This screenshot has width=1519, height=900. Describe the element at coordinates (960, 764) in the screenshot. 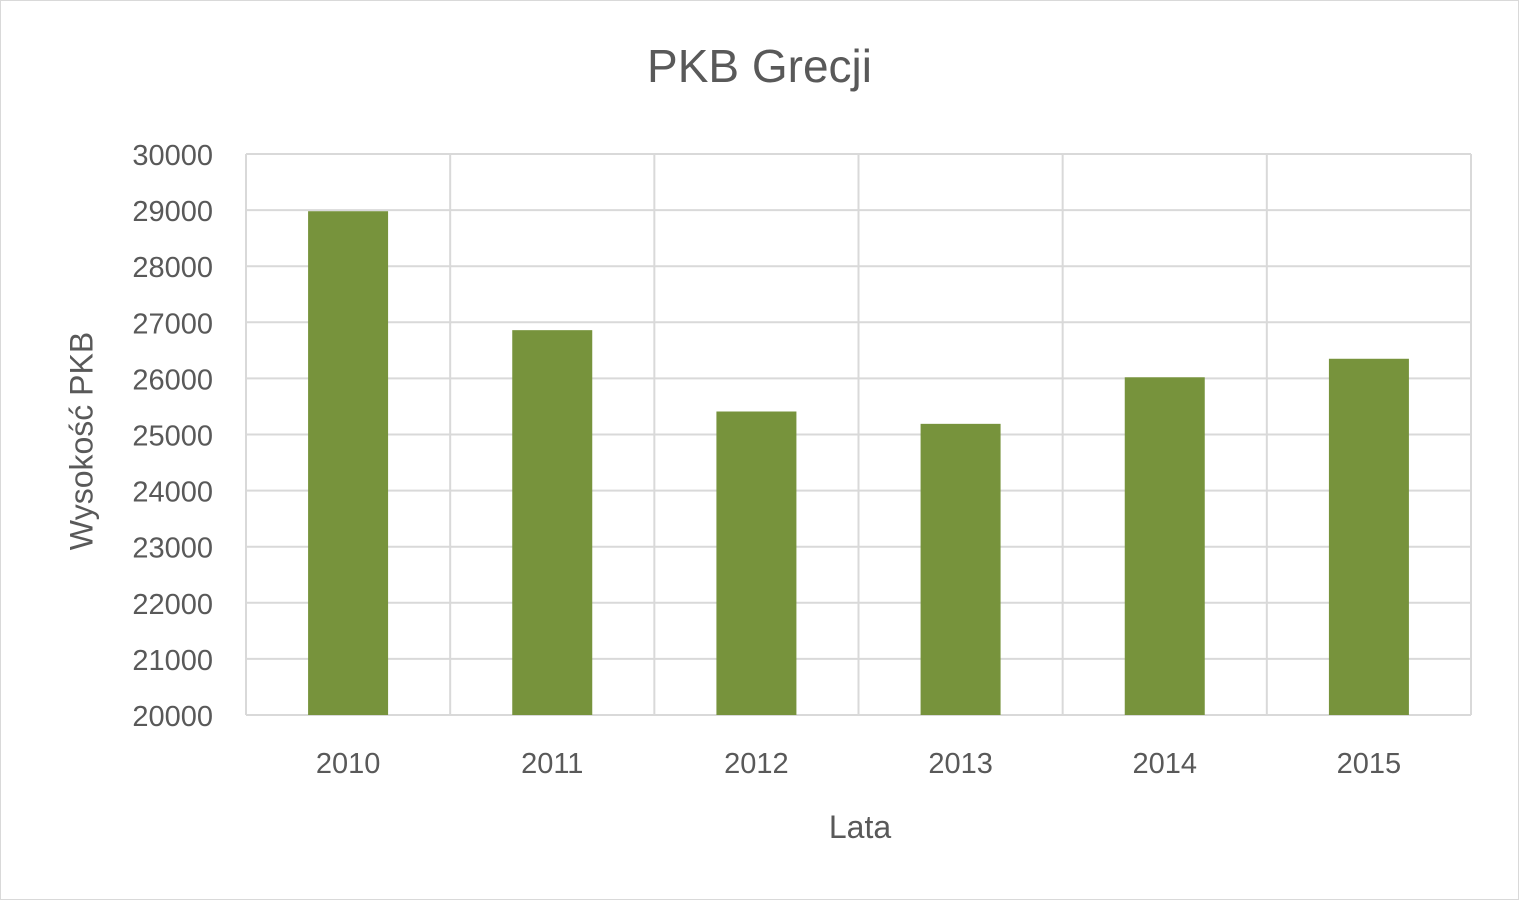

I see `x-tick-label: 2013` at that location.